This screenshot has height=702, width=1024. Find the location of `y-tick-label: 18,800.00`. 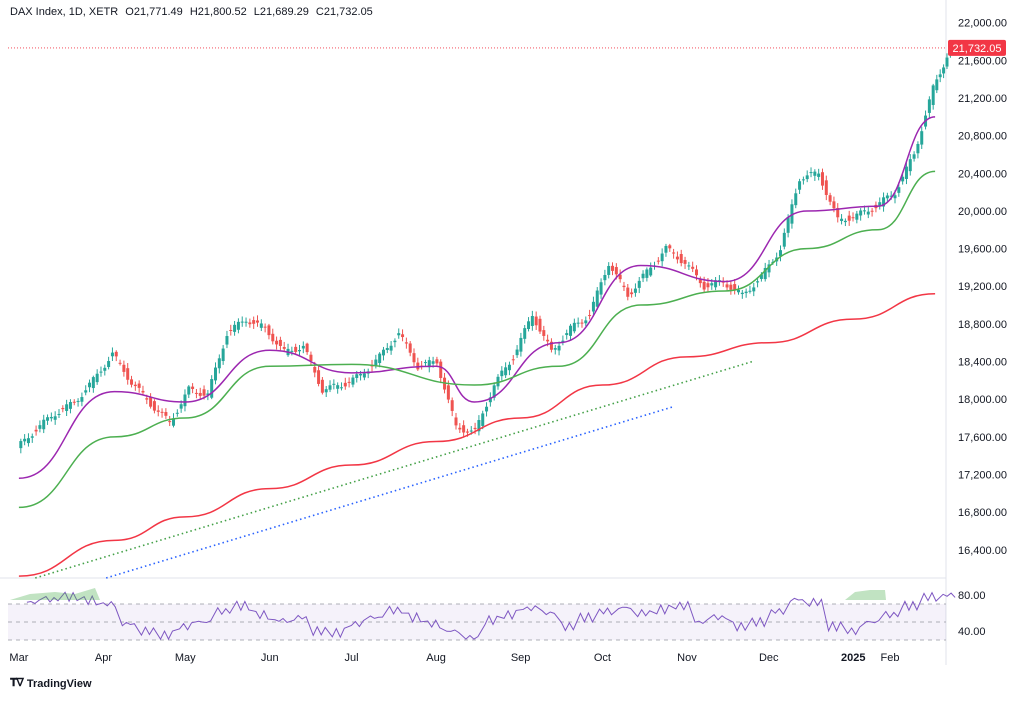

y-tick-label: 18,800.00 is located at coordinates (982, 325).